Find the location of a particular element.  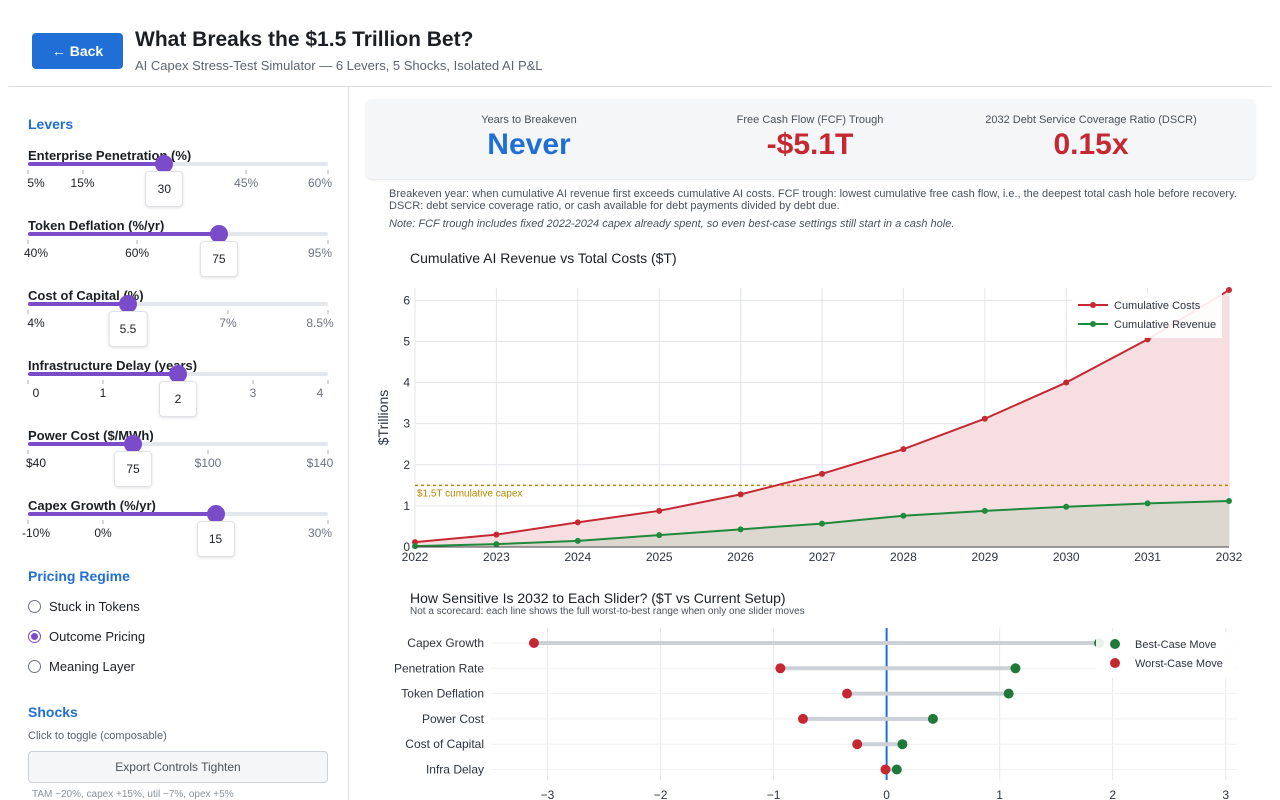

category-label: Cost of Capital is located at coordinates (444, 744).